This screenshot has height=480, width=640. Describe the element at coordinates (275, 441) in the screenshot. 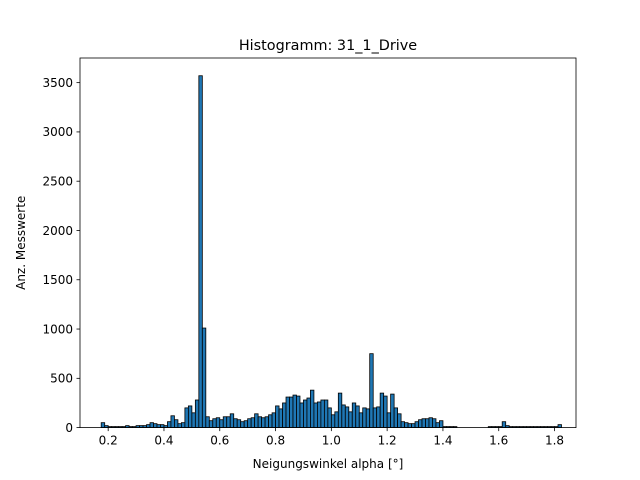

I see `x-tick-label: 0.8` at that location.